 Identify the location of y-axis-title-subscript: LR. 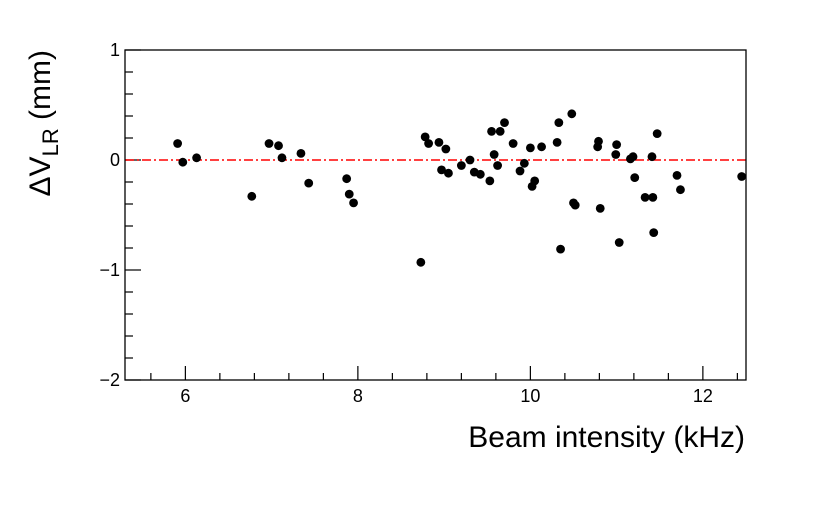
(50, 142).